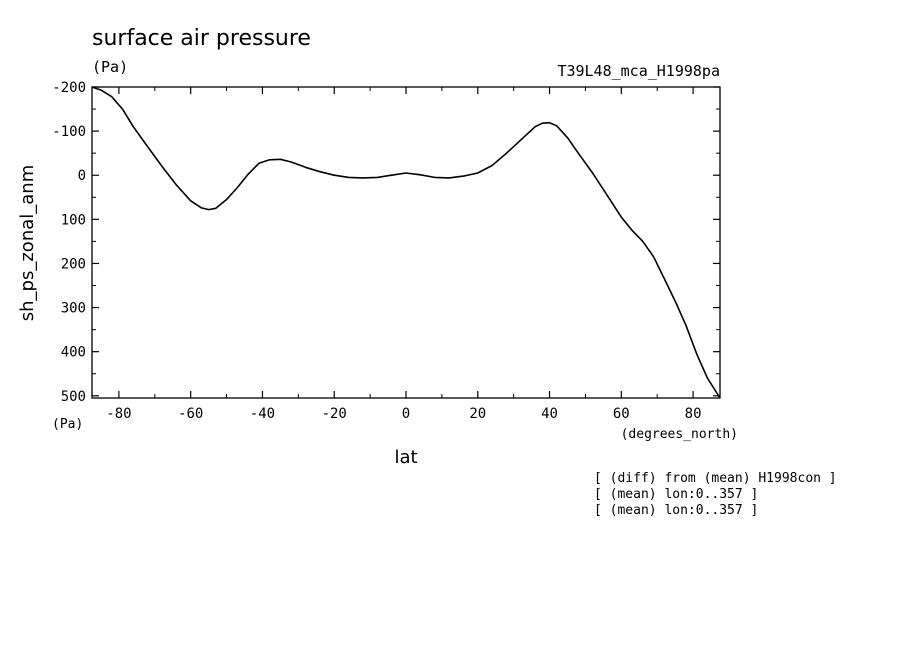  What do you see at coordinates (73, 353) in the screenshot?
I see `y-tick-label: 400` at bounding box center [73, 353].